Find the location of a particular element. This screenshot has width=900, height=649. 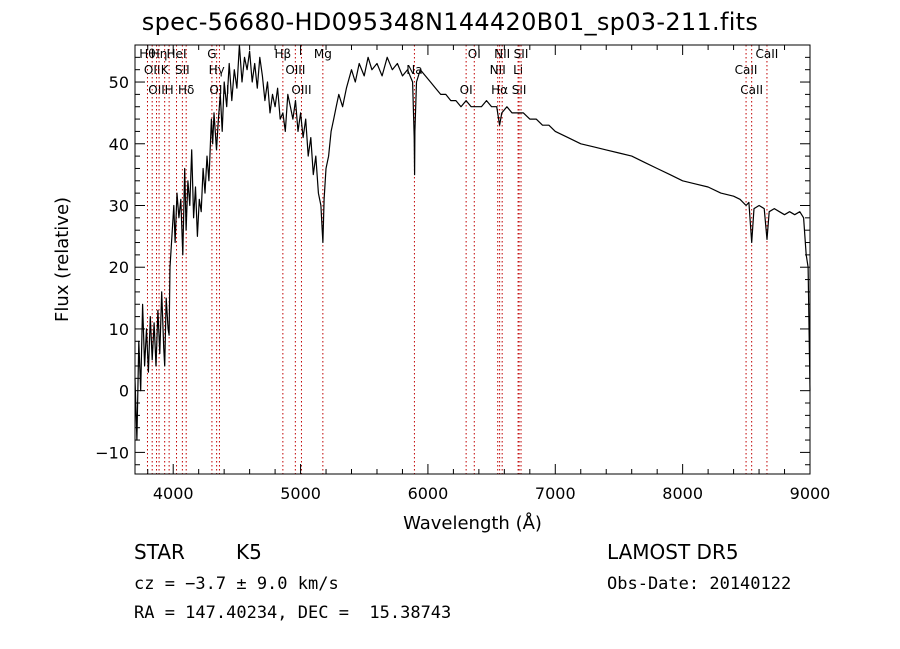

y-tick-label: −10 is located at coordinates (112, 452).